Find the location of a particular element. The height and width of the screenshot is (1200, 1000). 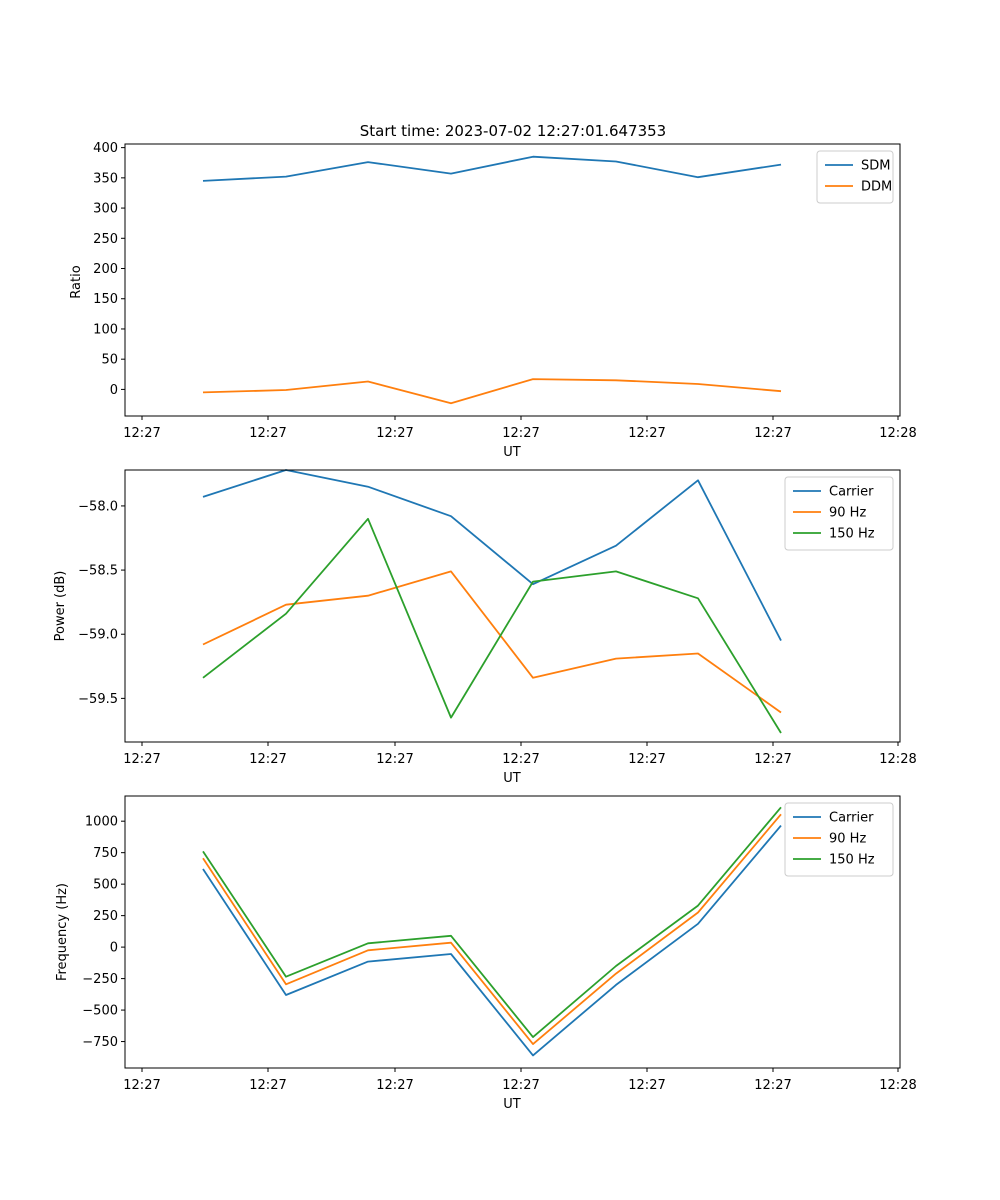

y-axis-label: Frequency (Hz) is located at coordinates (62, 932).